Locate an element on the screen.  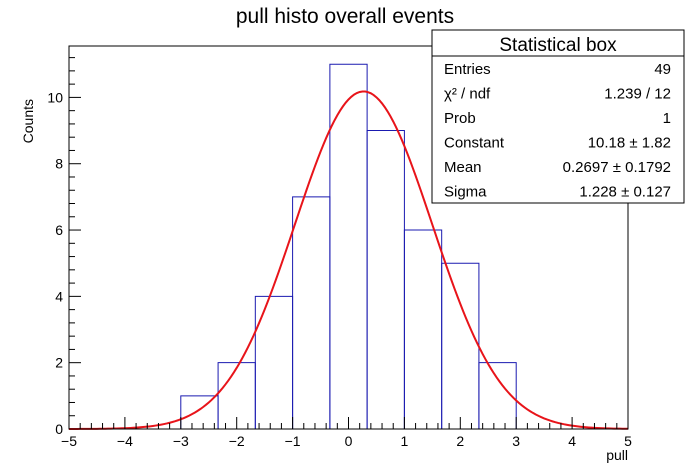
y-tick-label: 4 is located at coordinates (59, 296).